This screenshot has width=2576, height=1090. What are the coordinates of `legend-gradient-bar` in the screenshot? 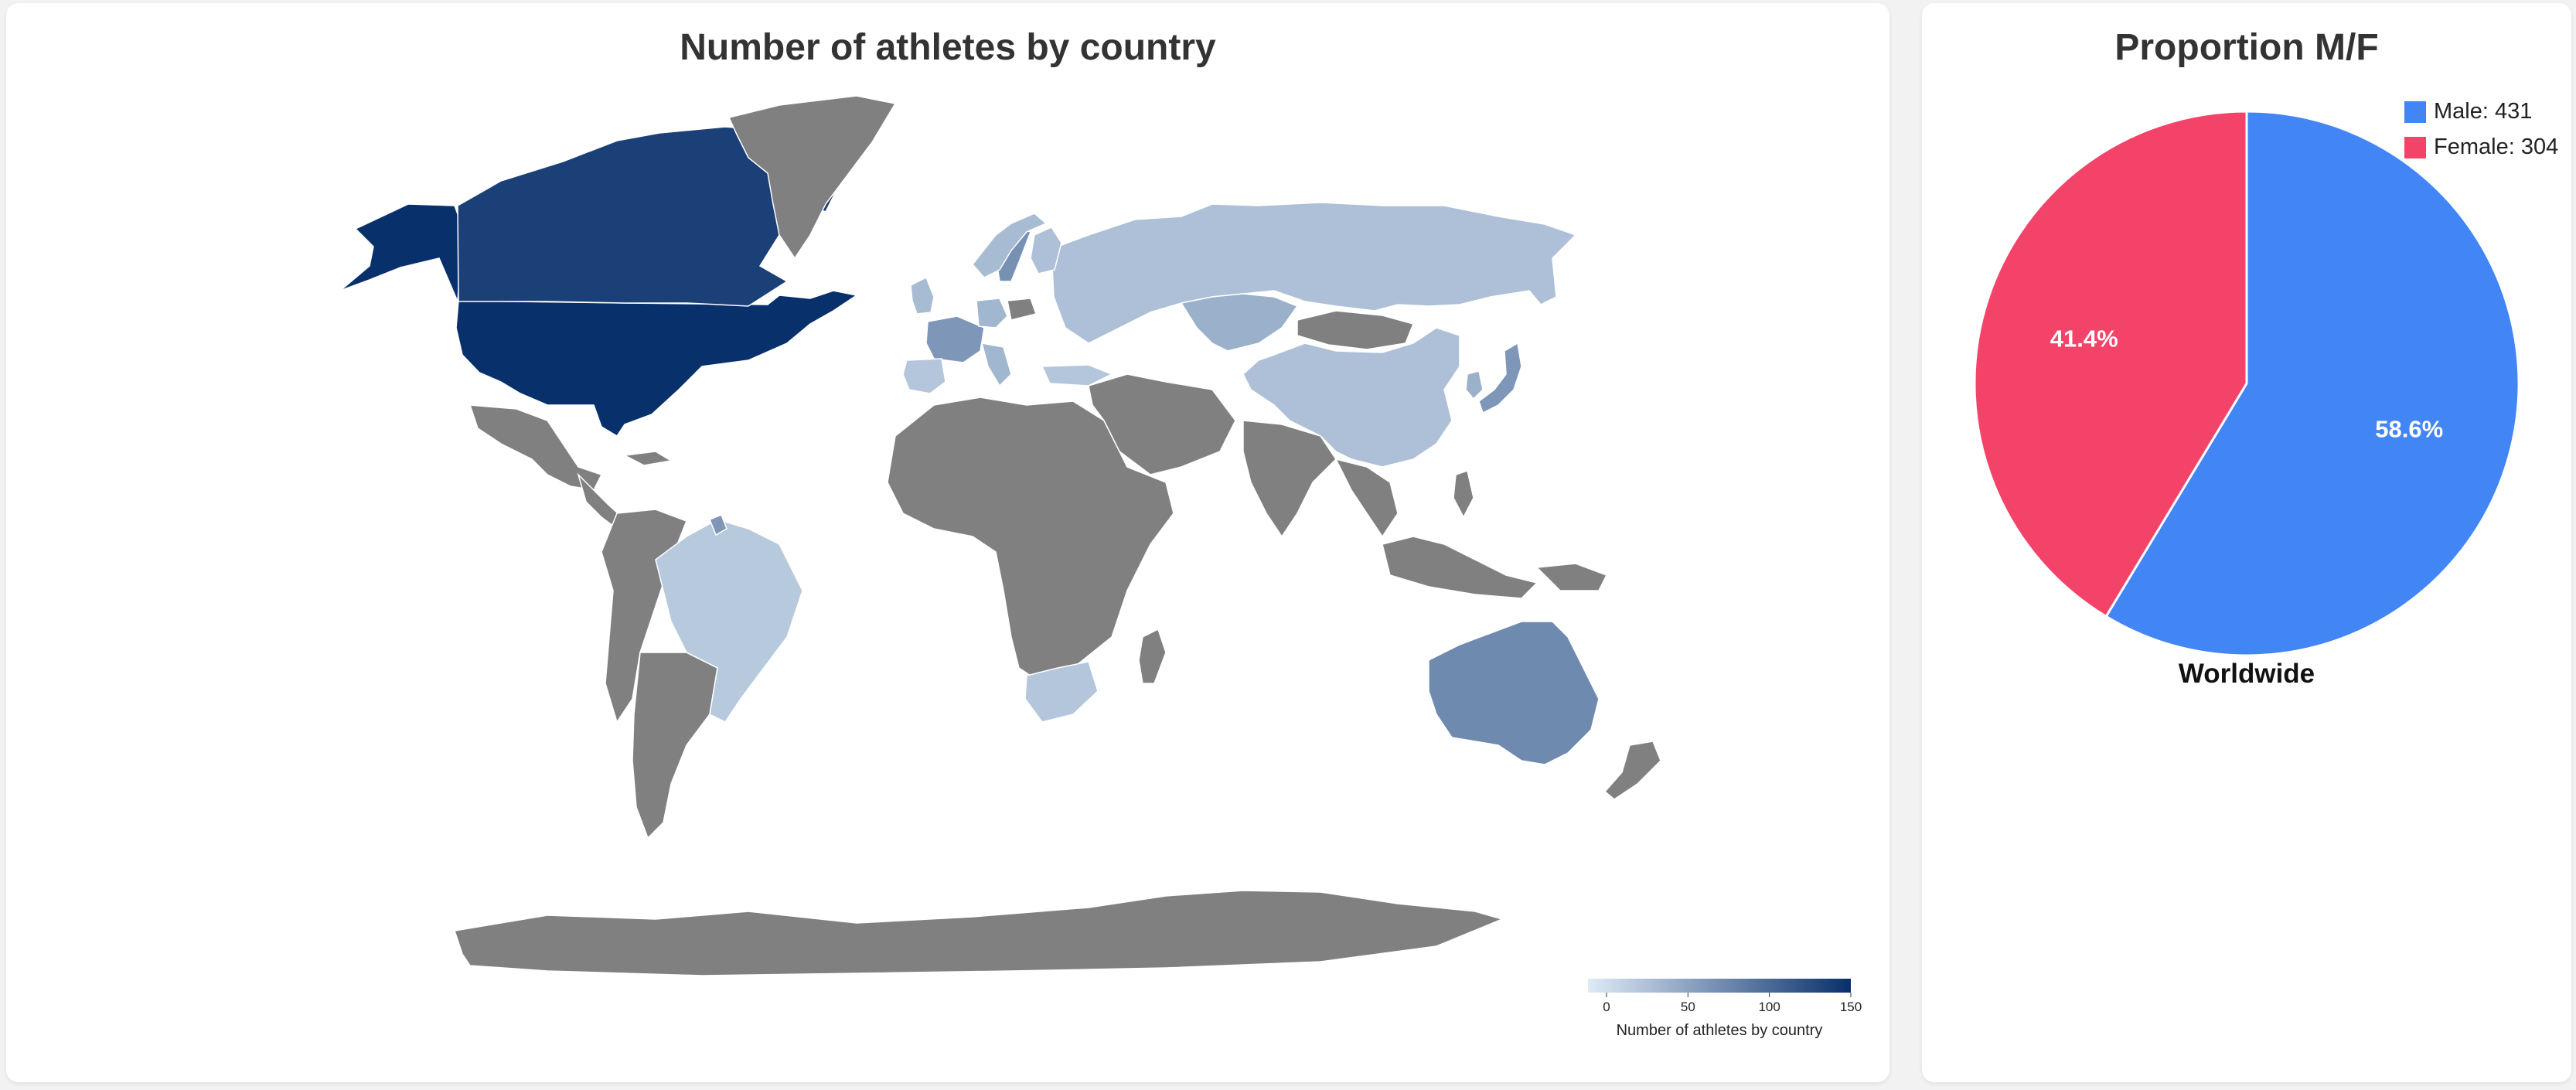 It's located at (1720, 986).